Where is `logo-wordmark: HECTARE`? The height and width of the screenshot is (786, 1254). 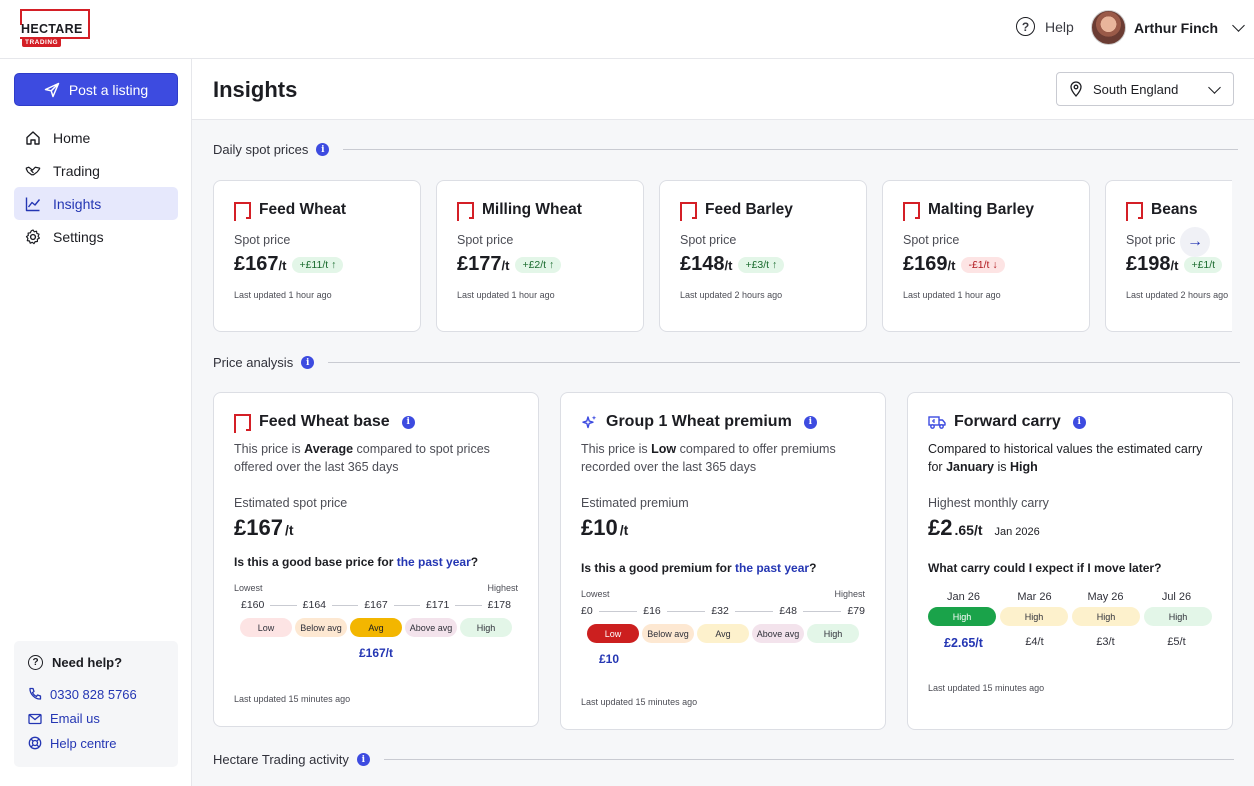 logo-wordmark: HECTARE is located at coordinates (52, 29).